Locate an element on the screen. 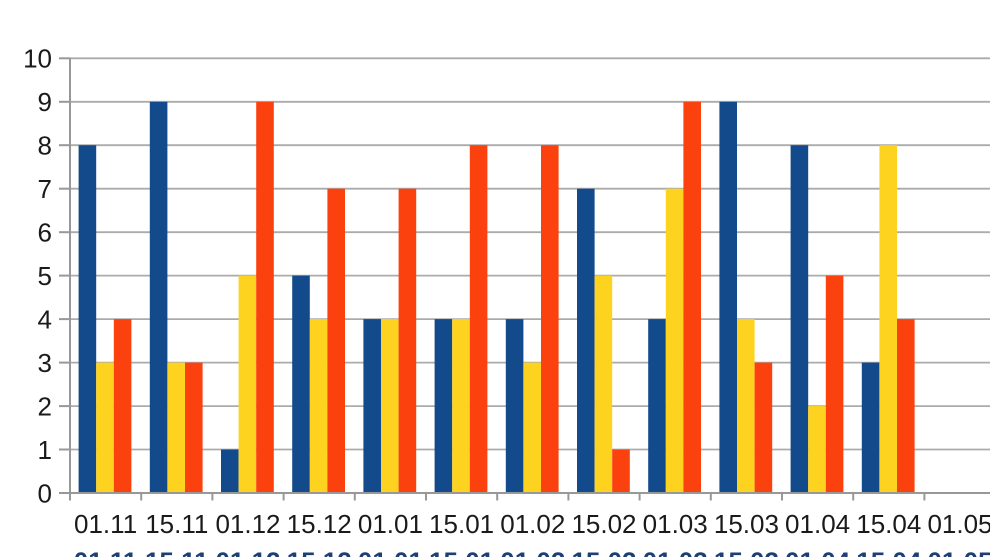 Image resolution: width=990 pixels, height=557 pixels. svg-text: 8 is located at coordinates (45, 146).